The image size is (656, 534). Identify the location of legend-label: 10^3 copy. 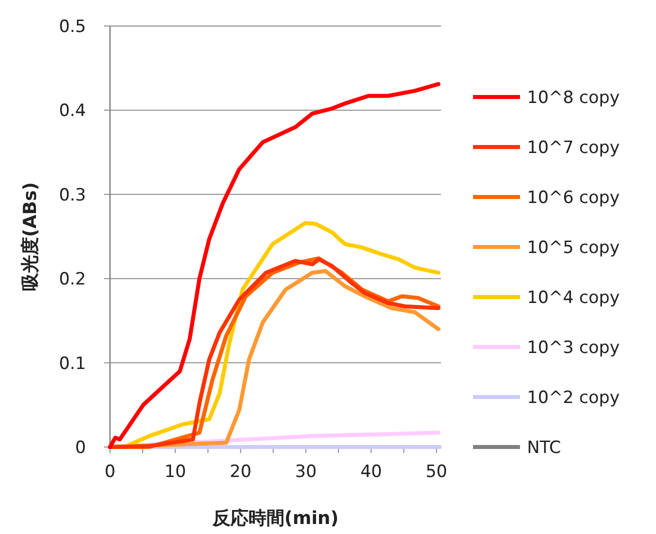
(573, 348).